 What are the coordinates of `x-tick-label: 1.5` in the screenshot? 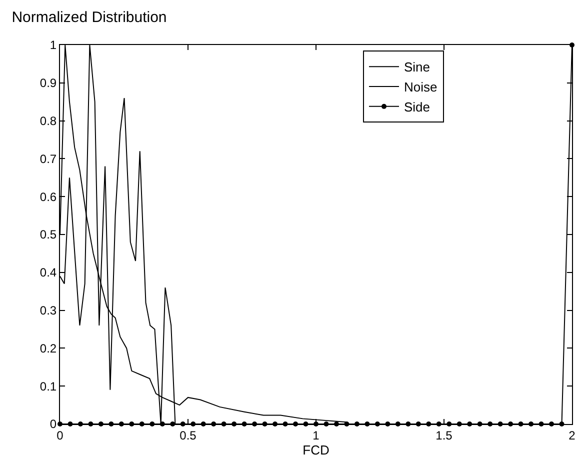 It's located at (444, 435).